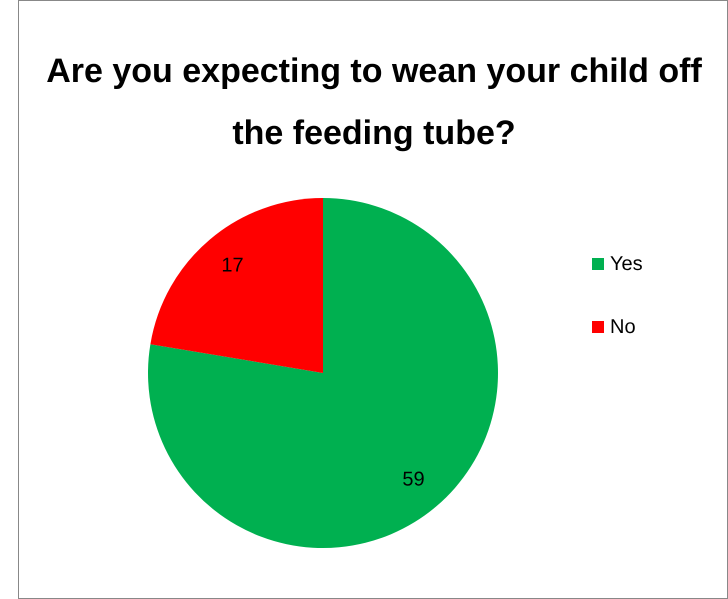 The width and height of the screenshot is (728, 599). What do you see at coordinates (623, 327) in the screenshot?
I see `legend-label: No` at bounding box center [623, 327].